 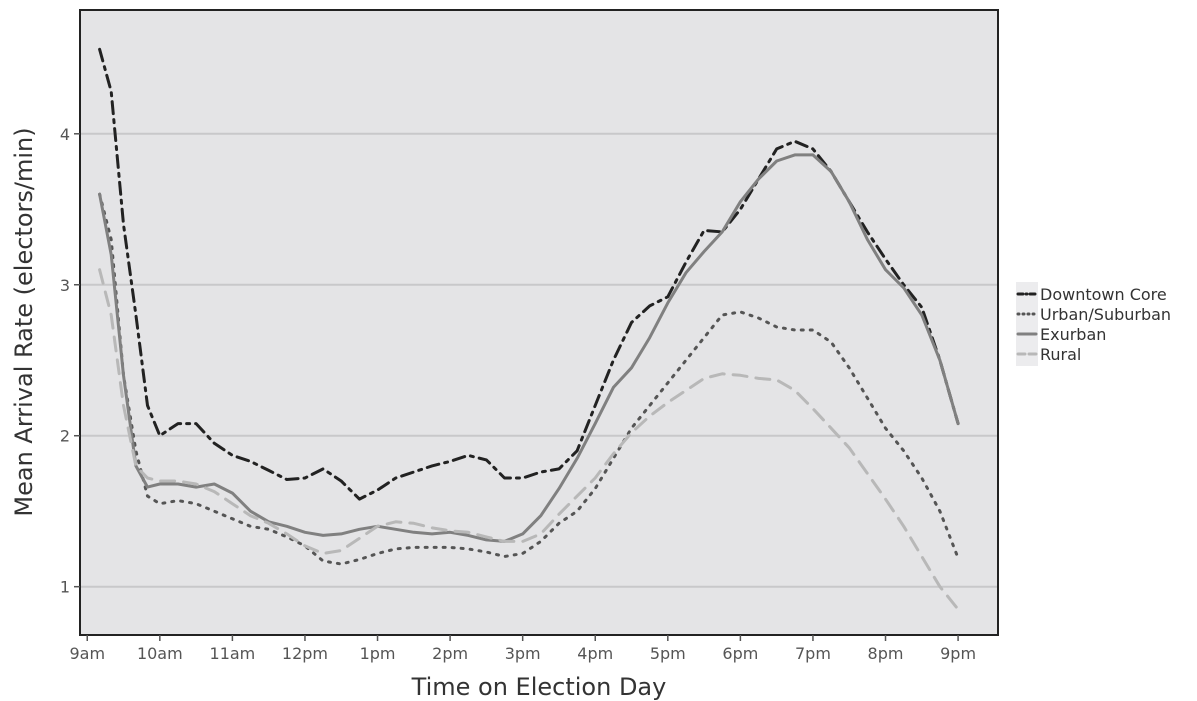 What do you see at coordinates (65, 436) in the screenshot?
I see `y-tick-label: 2` at bounding box center [65, 436].